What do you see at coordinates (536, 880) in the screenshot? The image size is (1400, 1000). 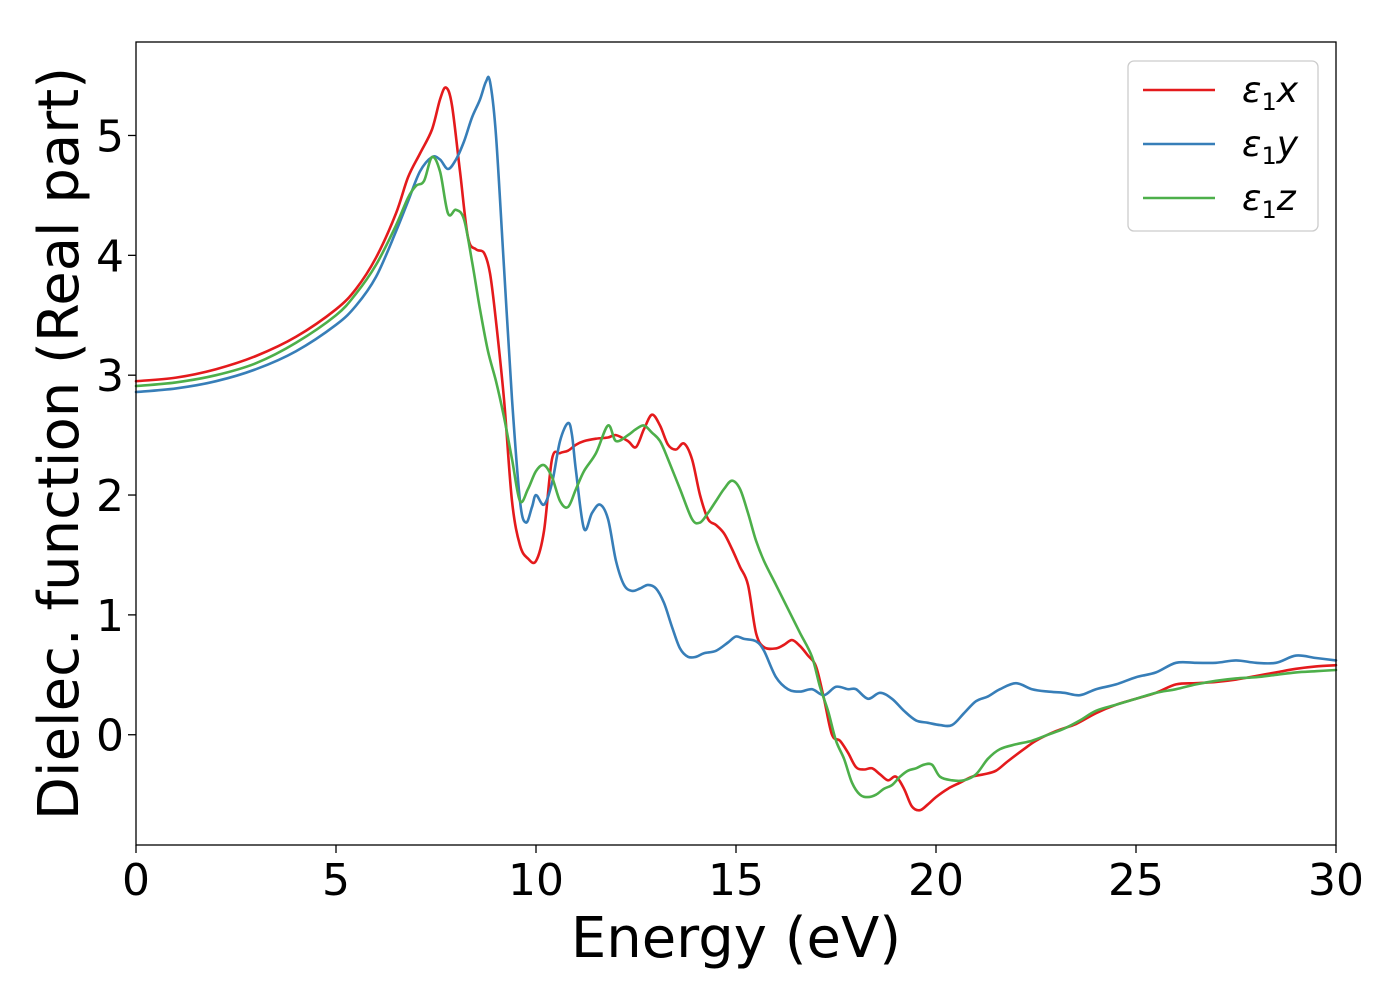 I see `x-tick-label: 10` at bounding box center [536, 880].